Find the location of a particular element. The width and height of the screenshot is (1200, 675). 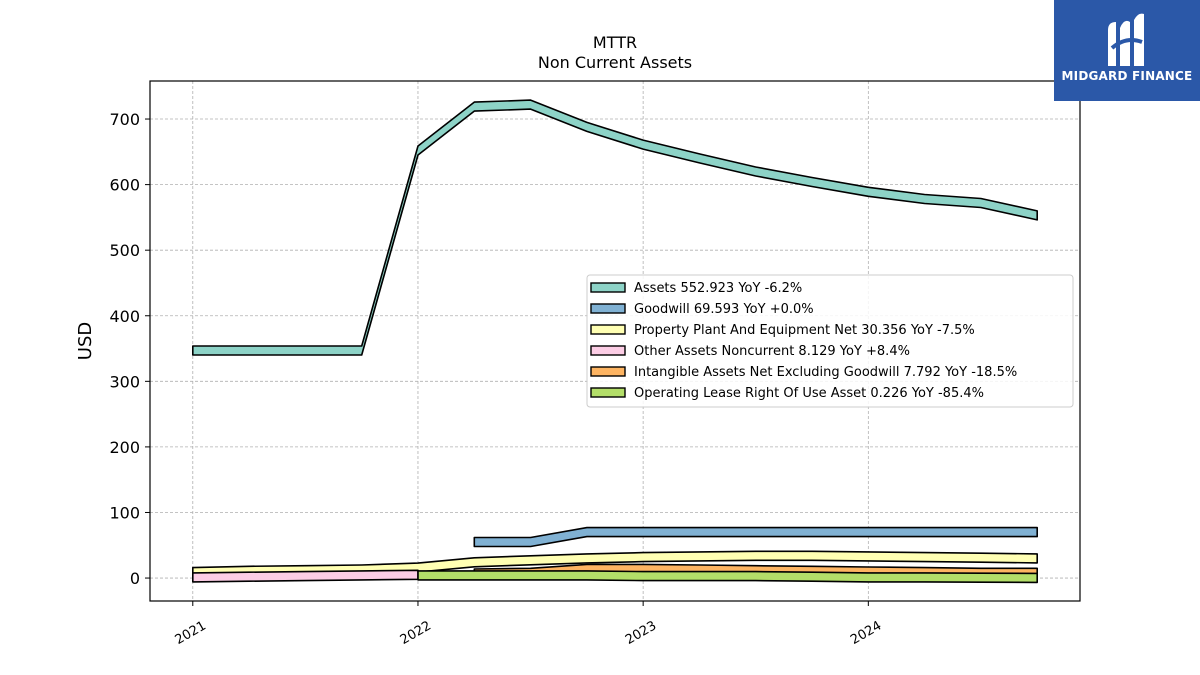

legend-box is located at coordinates (830, 341).